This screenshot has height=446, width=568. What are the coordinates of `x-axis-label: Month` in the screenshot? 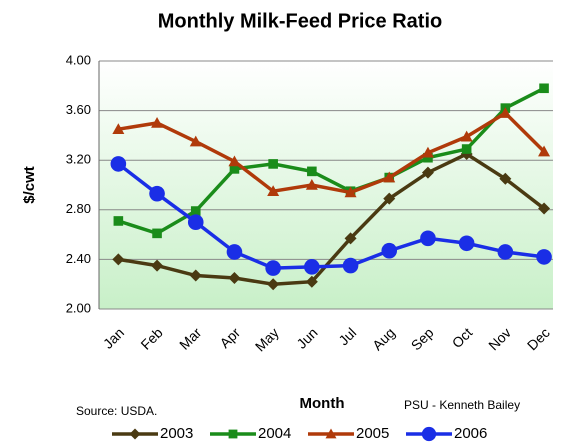 It's located at (322, 403).